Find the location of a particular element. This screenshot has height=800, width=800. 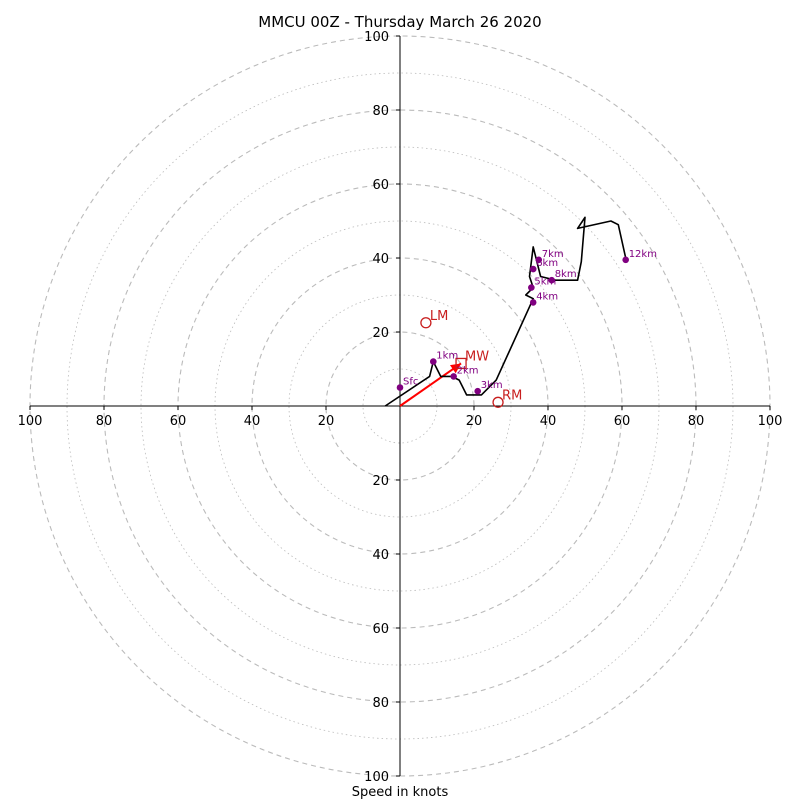

storm-motion-layer: LM RM MW is located at coordinates (460, 358).